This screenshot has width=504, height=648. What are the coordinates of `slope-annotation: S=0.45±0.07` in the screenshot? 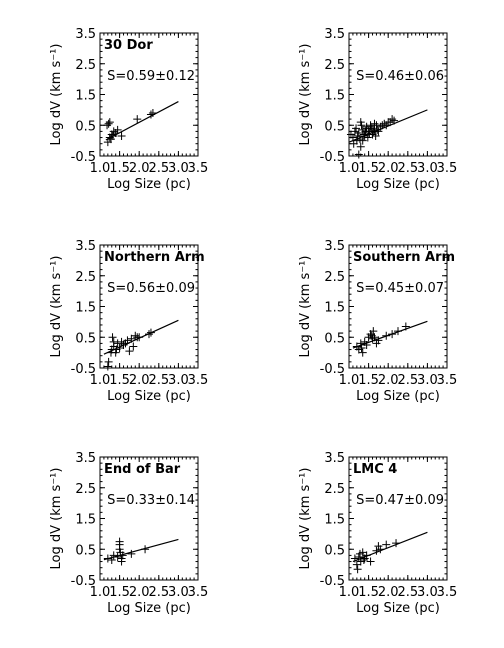 It's located at (400, 288).